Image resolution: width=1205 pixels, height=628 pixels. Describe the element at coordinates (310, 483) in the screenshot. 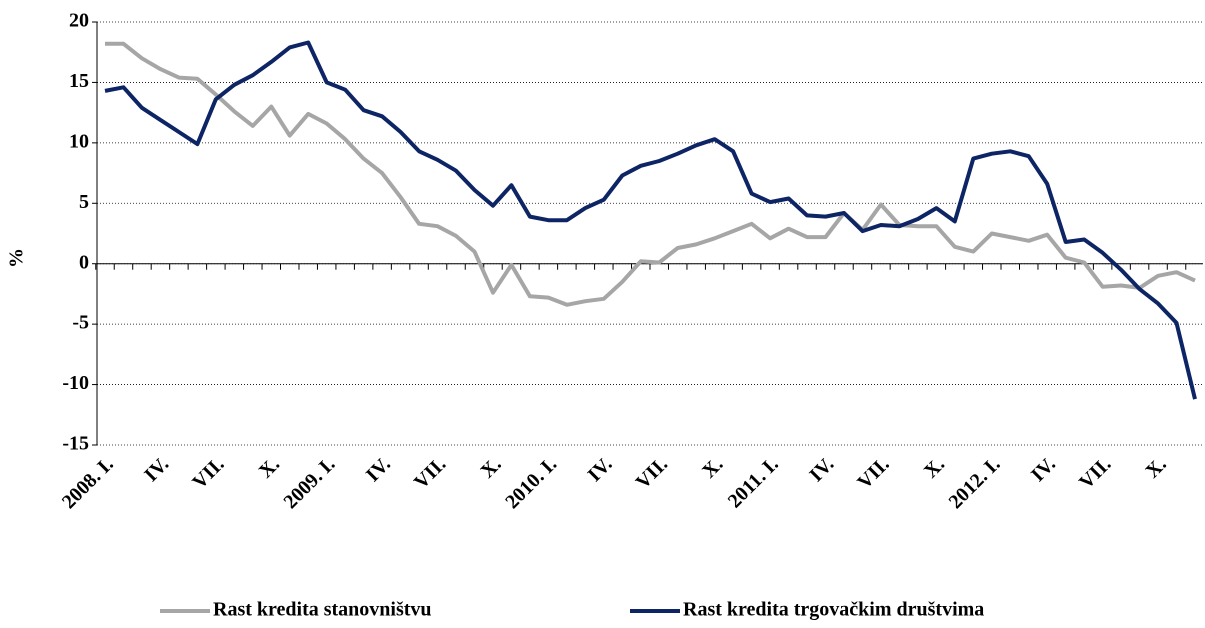

I see `x-tick-label: 2009. I.` at that location.